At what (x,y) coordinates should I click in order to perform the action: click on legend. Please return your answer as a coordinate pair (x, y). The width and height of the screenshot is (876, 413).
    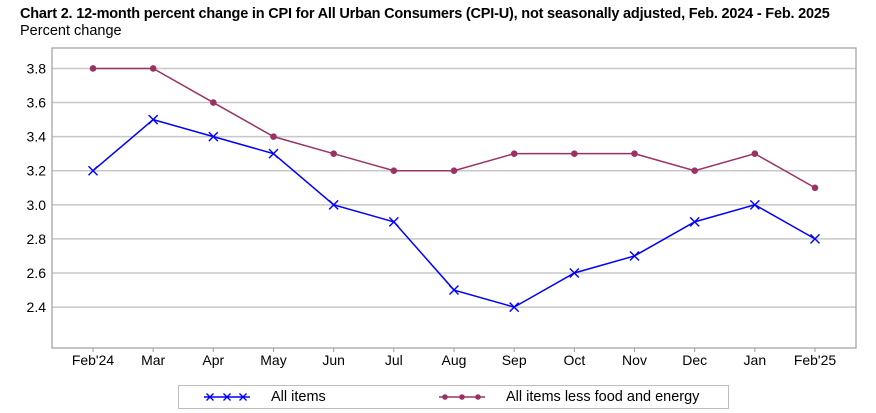
    Looking at the image, I should click on (453, 397).